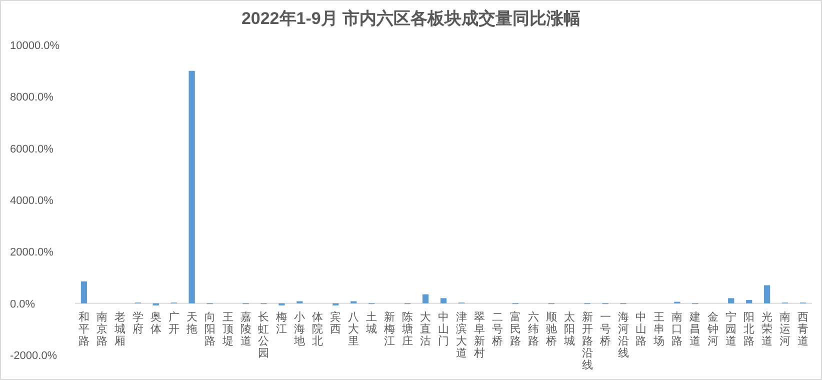 This screenshot has height=380, width=822. I want to click on x-tick-label: 小海地, so click(299, 329).